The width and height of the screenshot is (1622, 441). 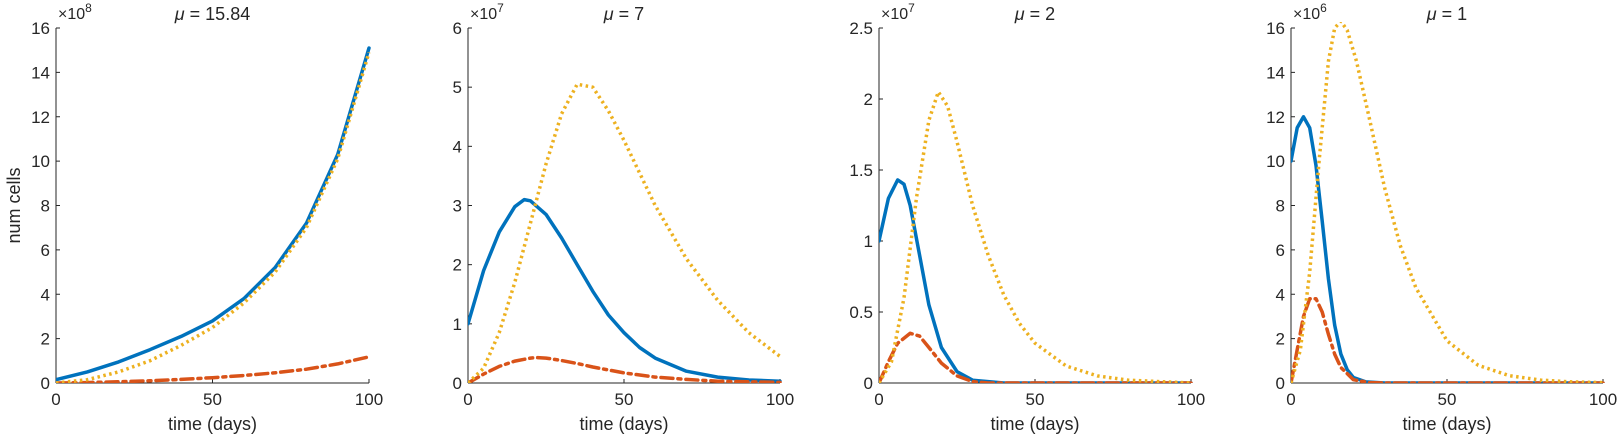 I want to click on title-rest: = 7, so click(x=629, y=14).